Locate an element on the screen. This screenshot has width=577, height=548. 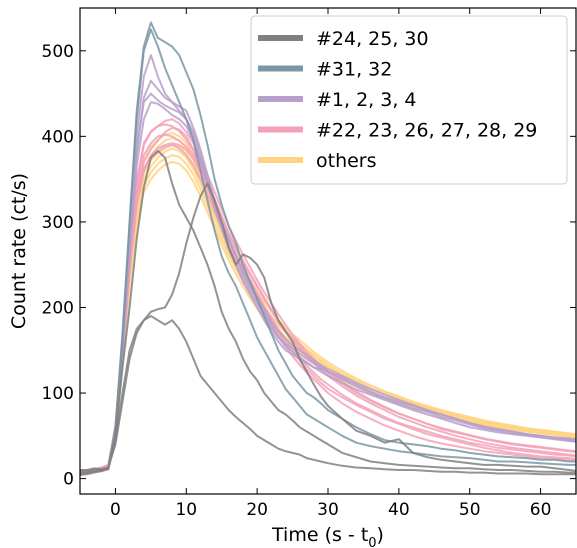
y-tick-label-4: 400 is located at coordinates (58, 137).